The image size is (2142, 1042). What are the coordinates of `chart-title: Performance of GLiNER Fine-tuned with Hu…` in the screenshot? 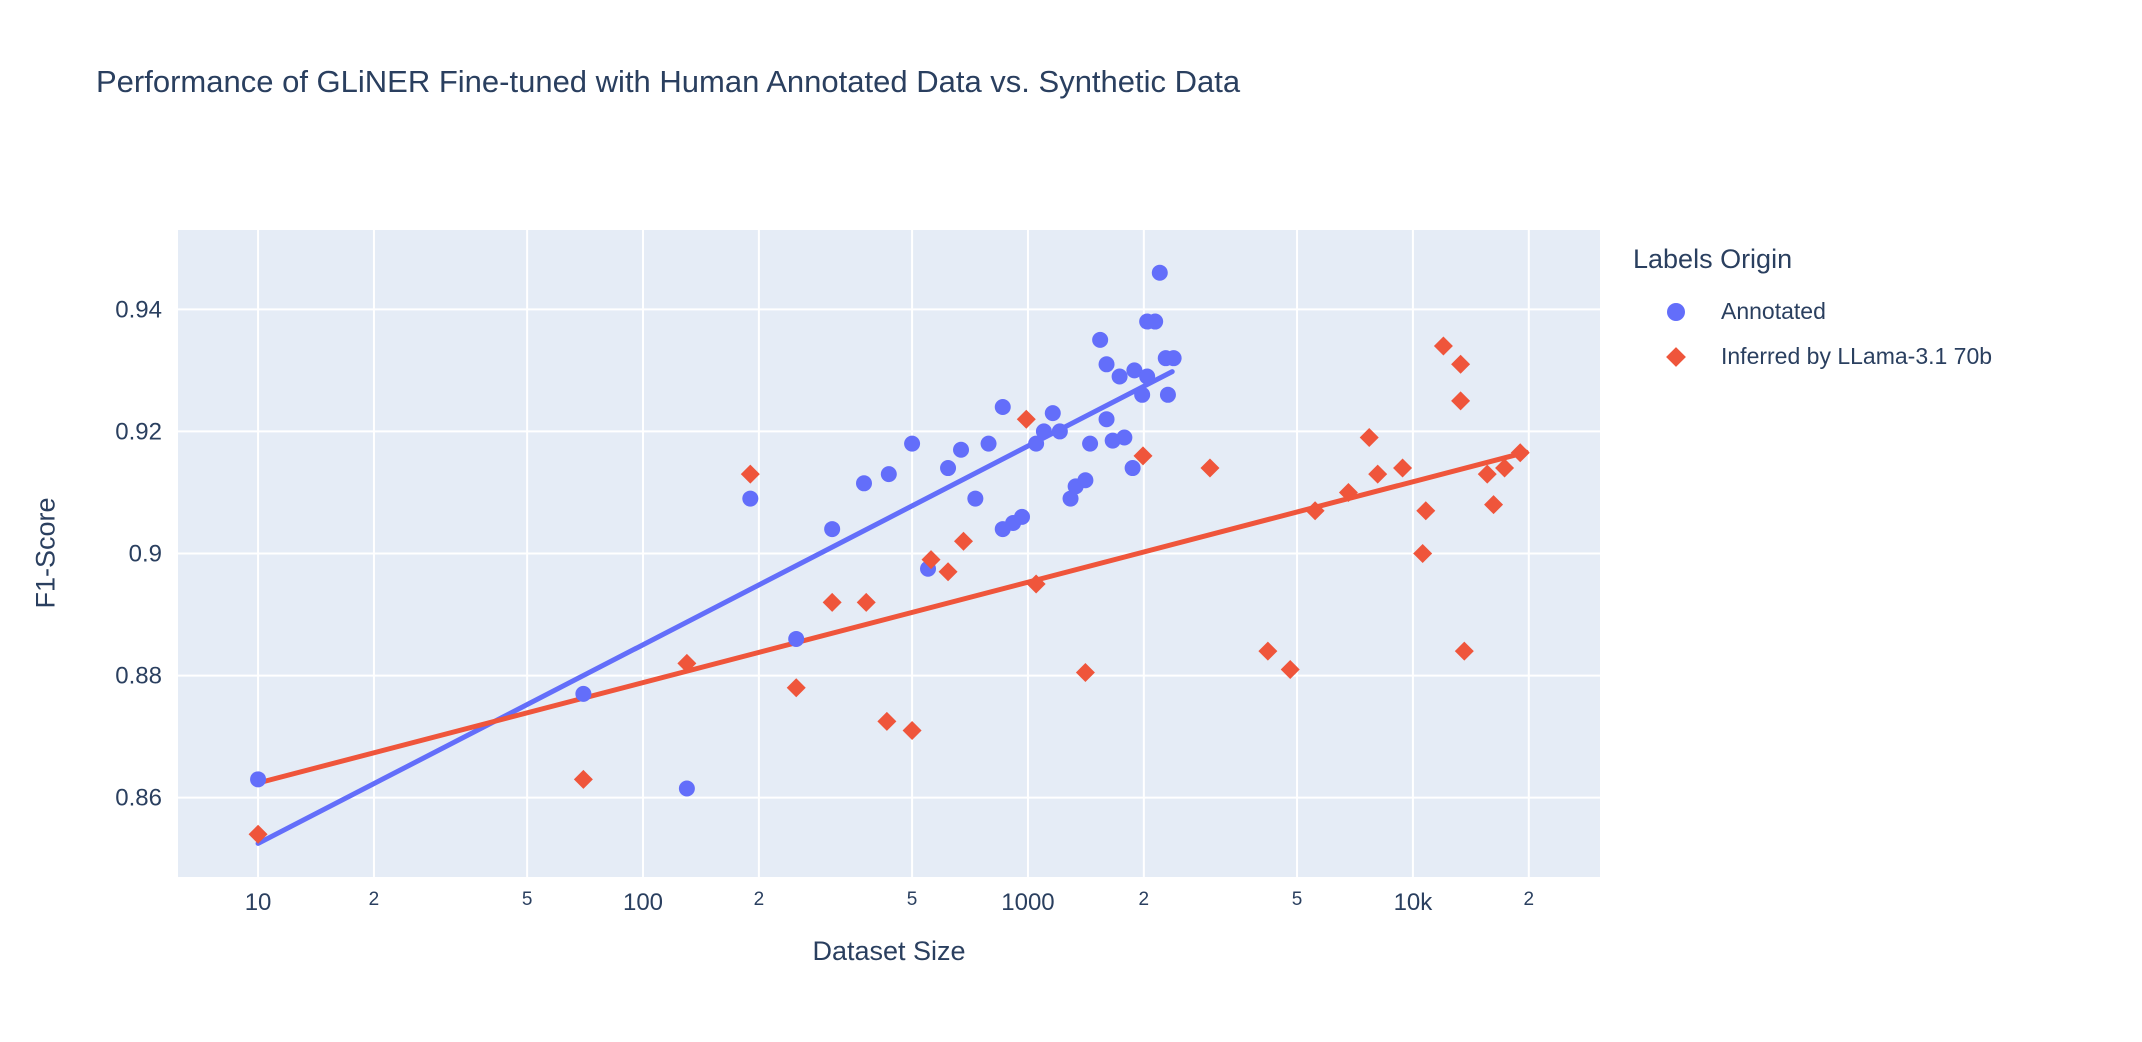 It's located at (668, 81).